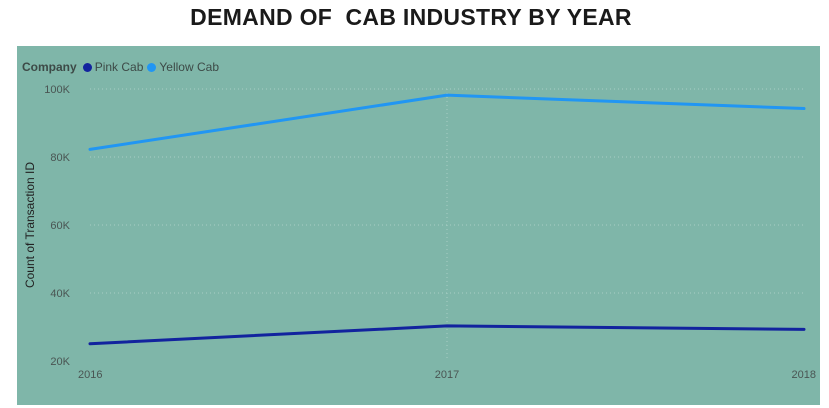 Image resolution: width=829 pixels, height=408 pixels. I want to click on legend-label-pink-cab: Pink Cab, so click(119, 67).